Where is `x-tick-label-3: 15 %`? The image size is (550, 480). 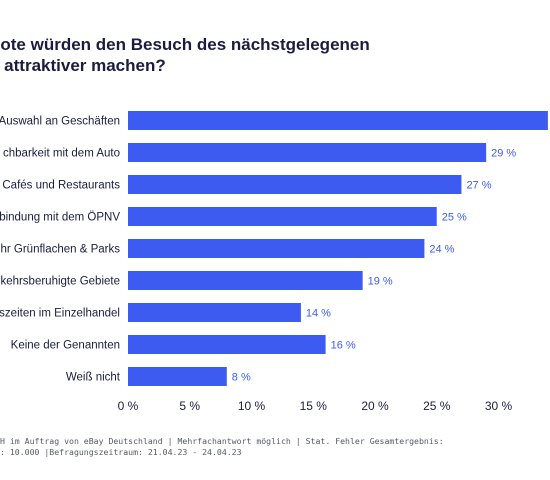
x-tick-label-3: 15 % is located at coordinates (314, 406).